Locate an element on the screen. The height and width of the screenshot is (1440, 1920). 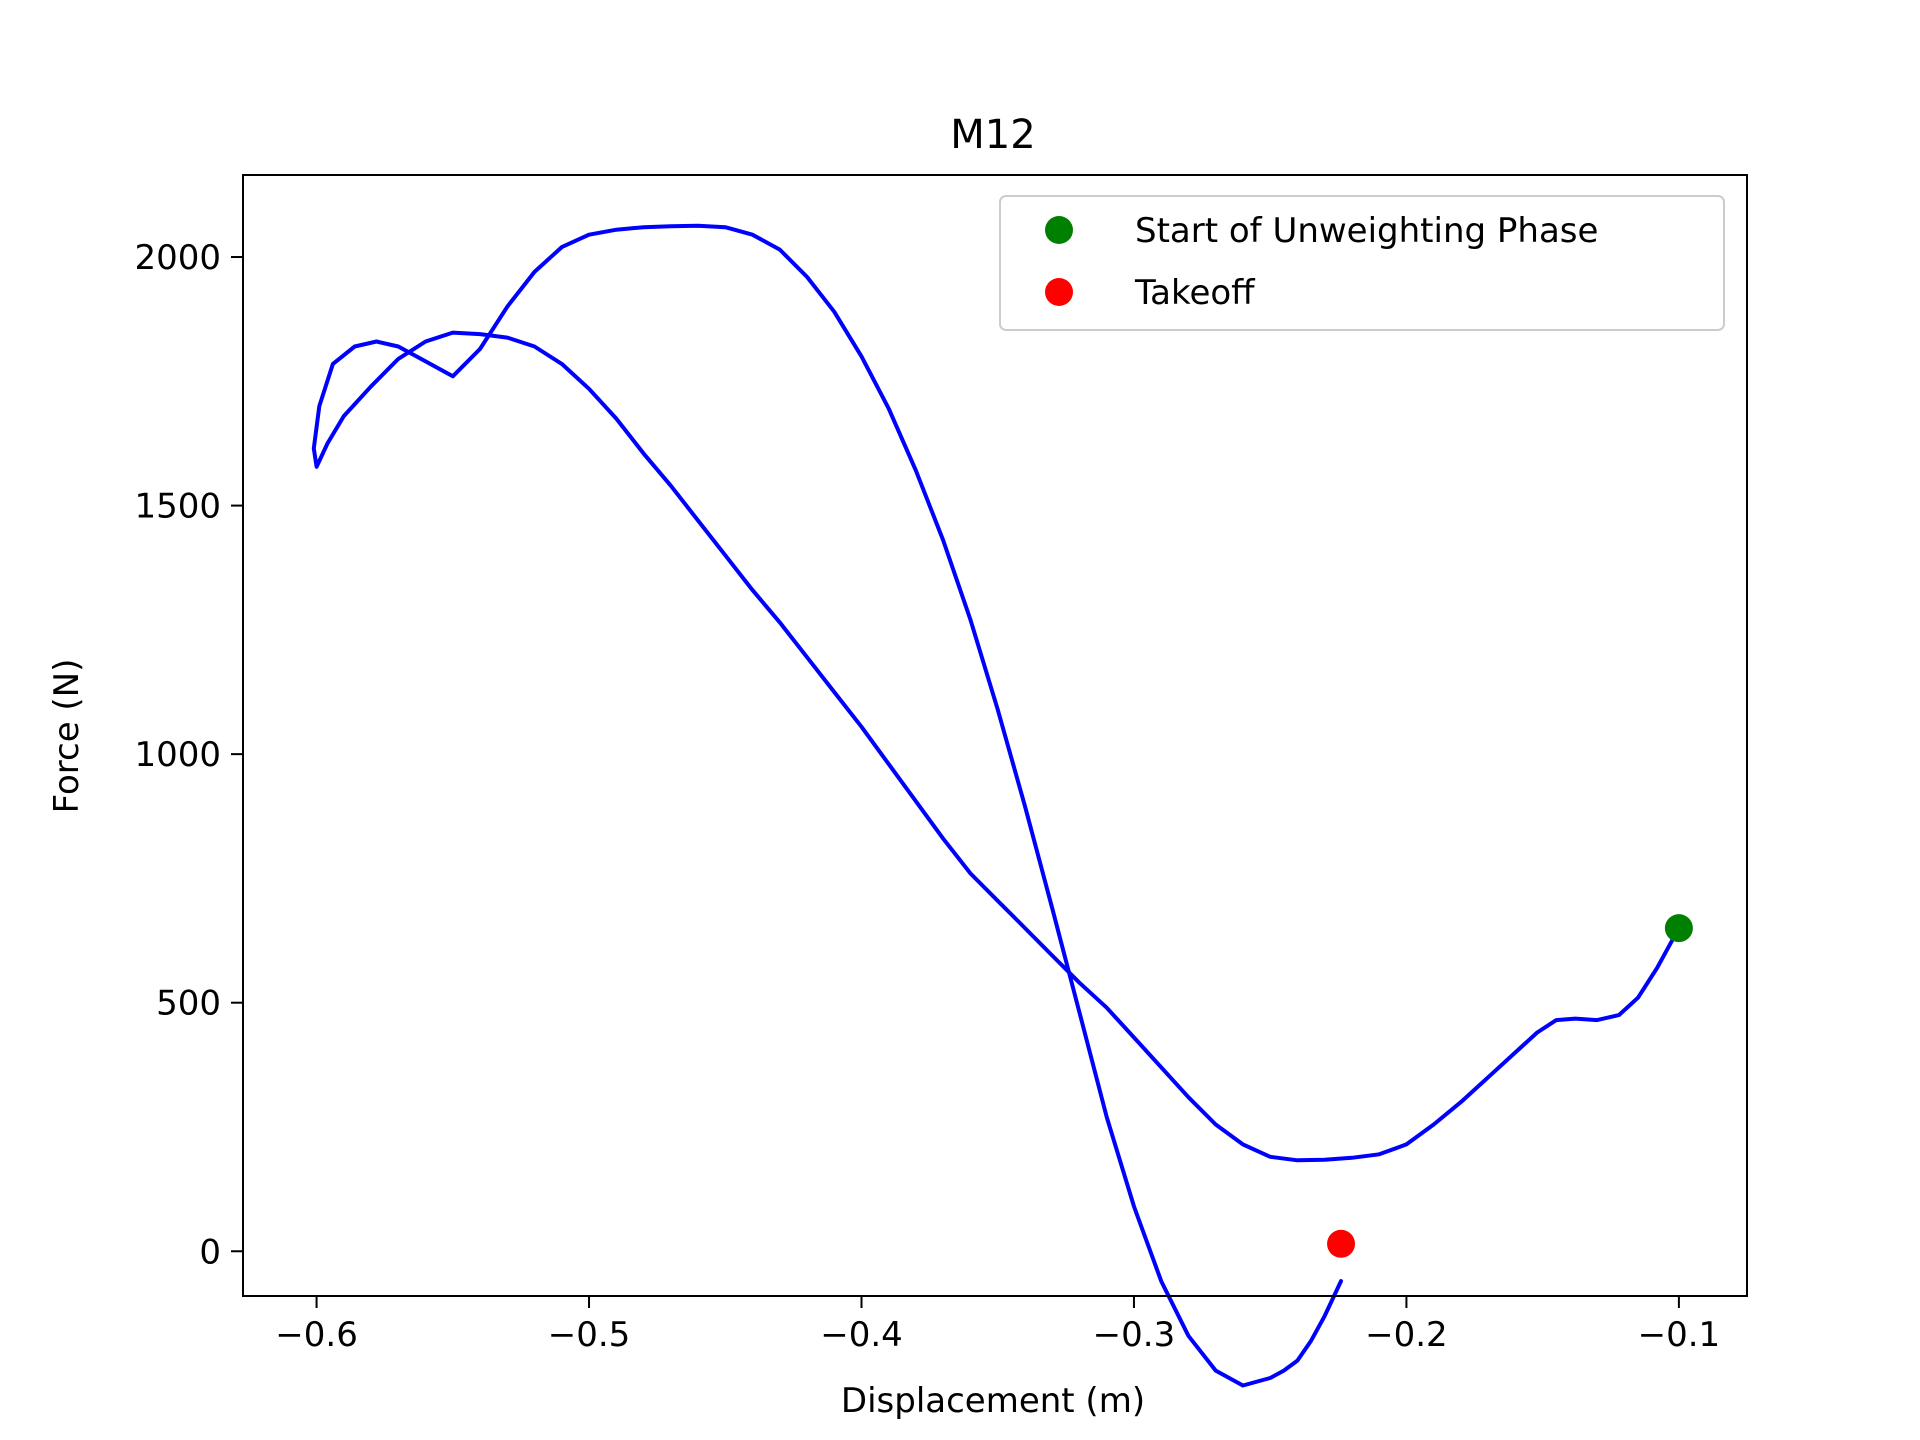
x-tick-label: −0.3 is located at coordinates (1134, 1335).